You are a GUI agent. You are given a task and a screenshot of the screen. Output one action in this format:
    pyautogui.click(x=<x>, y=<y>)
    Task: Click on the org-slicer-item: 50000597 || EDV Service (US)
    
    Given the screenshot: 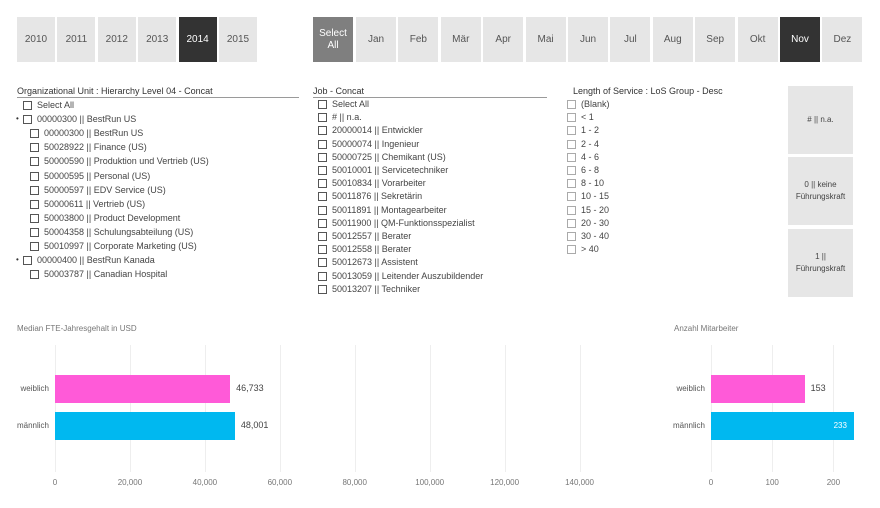 What is the action you would take?
    pyautogui.click(x=98, y=190)
    